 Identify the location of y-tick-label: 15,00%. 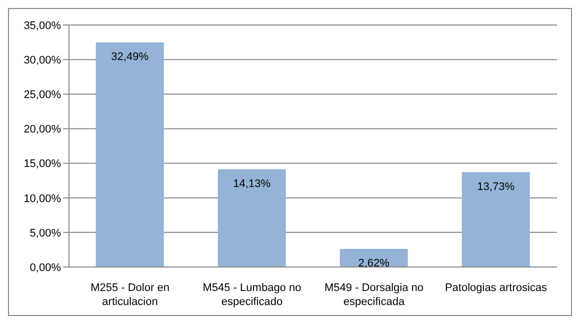
(43, 164).